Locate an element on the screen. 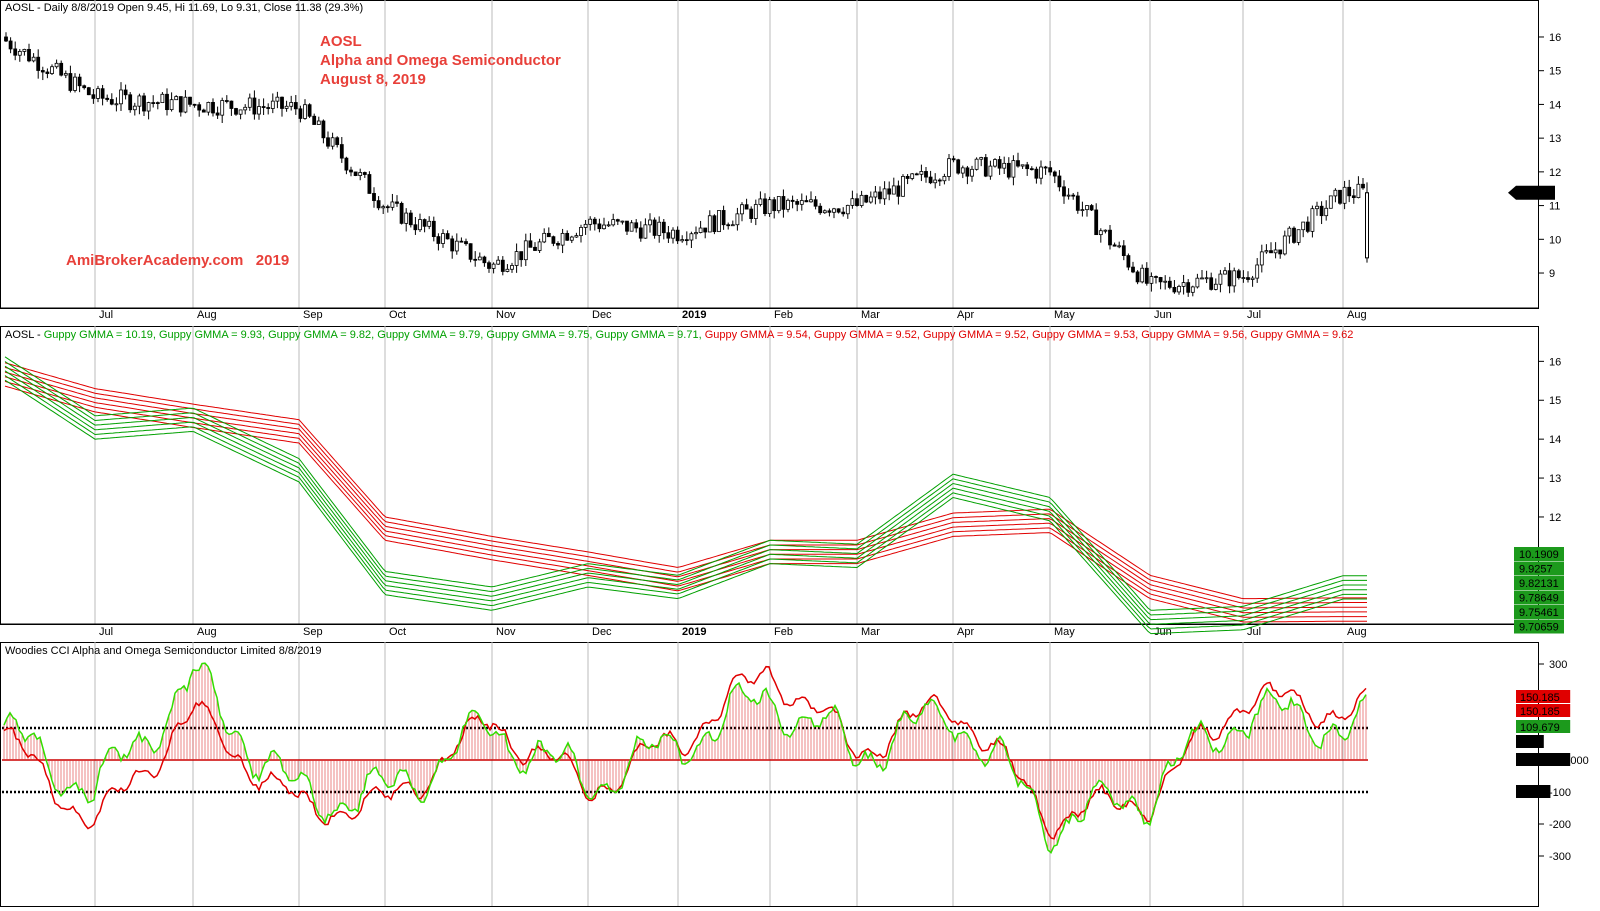 This screenshot has height=911, width=1600. x-tick-label: Mar is located at coordinates (870, 315).